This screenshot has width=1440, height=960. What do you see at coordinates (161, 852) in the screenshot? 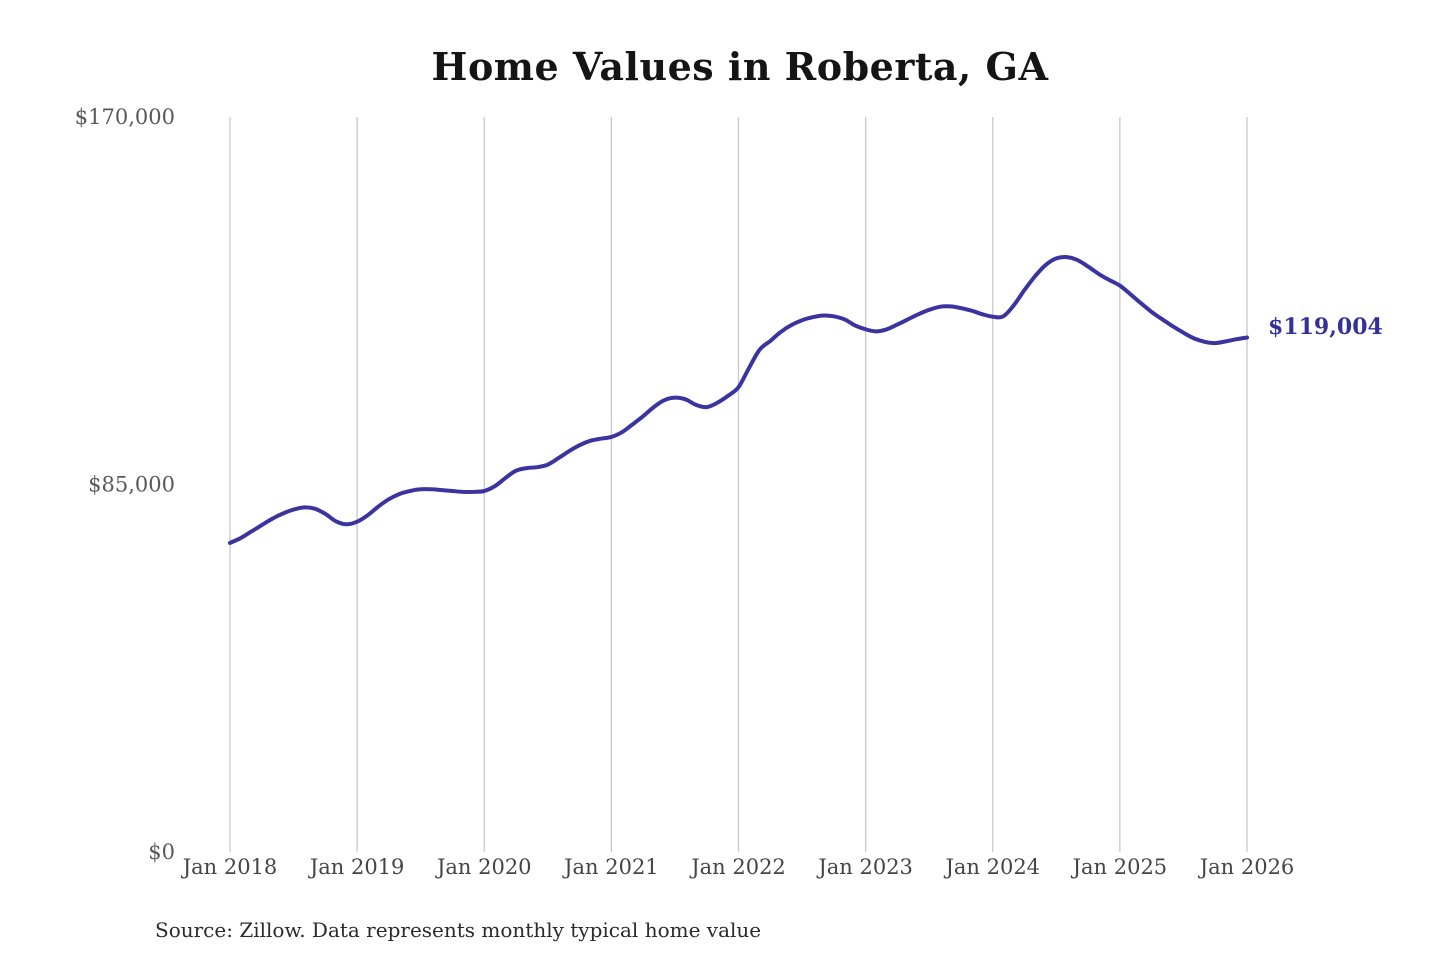
I see `y-axis-tick-label: $0` at bounding box center [161, 852].